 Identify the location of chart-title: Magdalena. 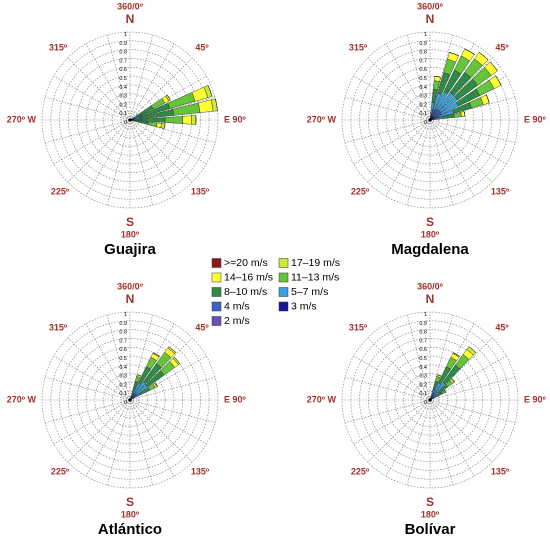
(430, 249).